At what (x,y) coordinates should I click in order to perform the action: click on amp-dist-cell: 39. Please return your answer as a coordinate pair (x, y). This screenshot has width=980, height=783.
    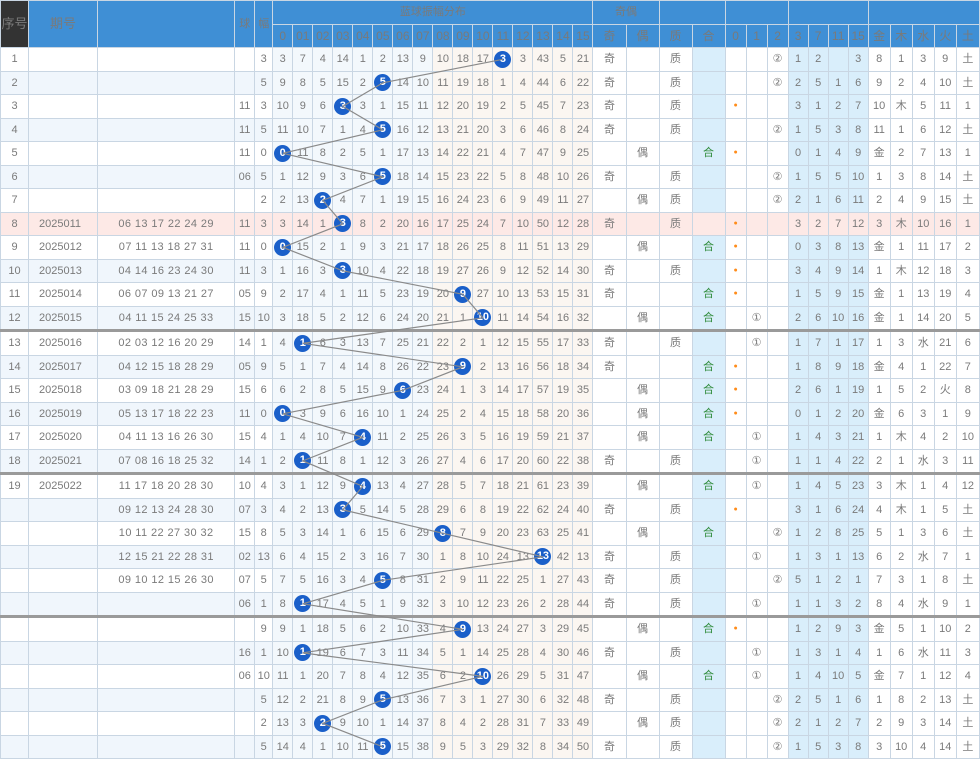
    Looking at the image, I should click on (583, 486).